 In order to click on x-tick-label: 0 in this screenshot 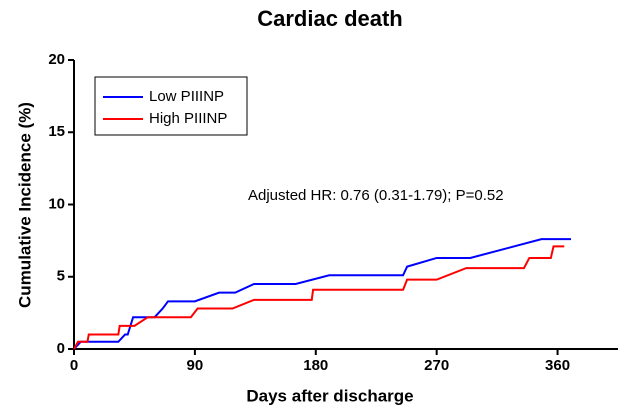, I will do `click(74, 365)`.